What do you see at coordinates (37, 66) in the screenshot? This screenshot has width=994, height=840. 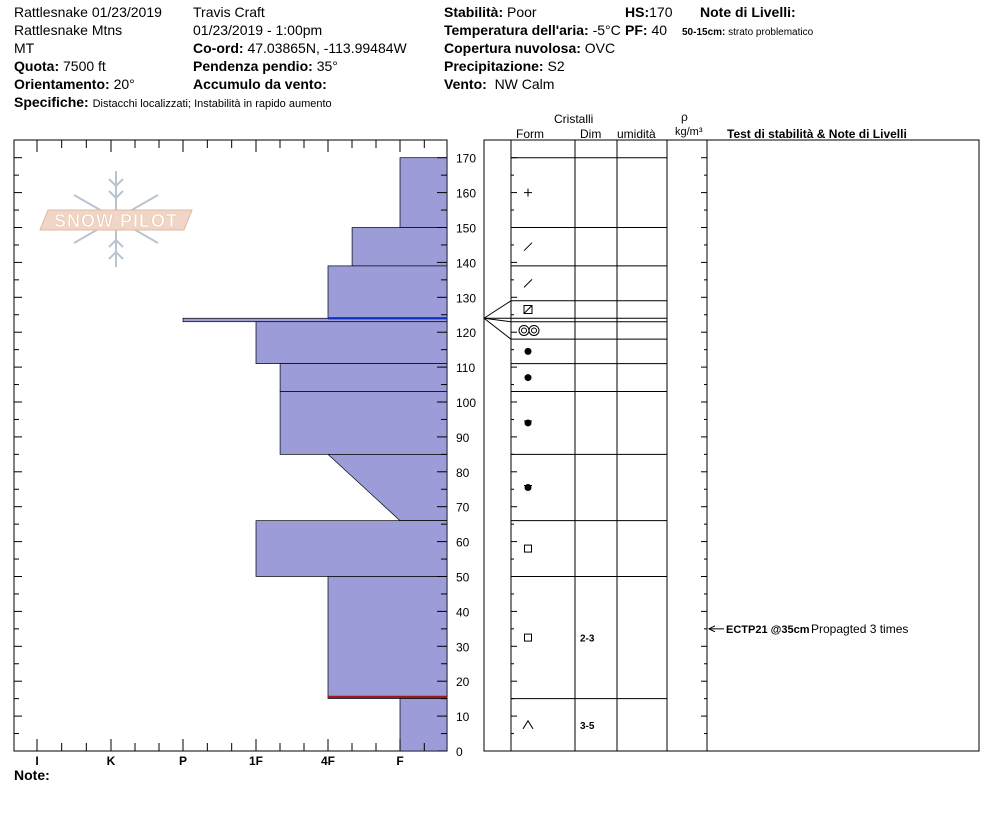 I see `elevation-label: Quota:` at bounding box center [37, 66].